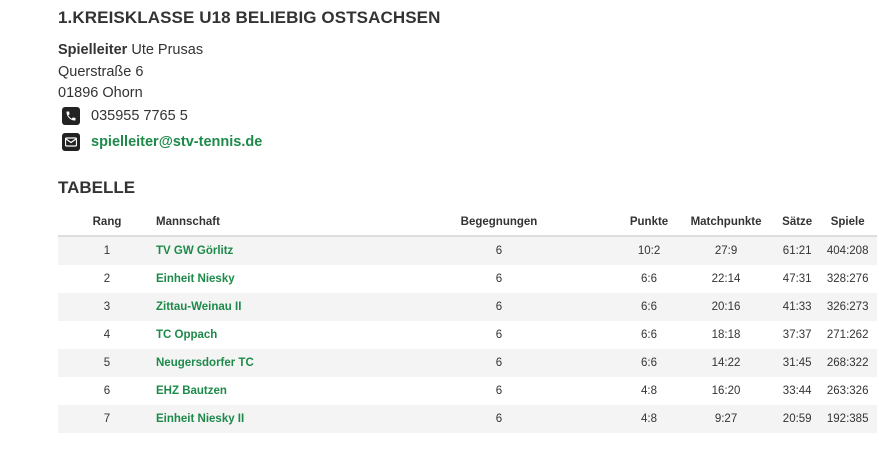 This screenshot has height=455, width=879. I want to click on team-link: Einheit Niesky II, so click(266, 419).